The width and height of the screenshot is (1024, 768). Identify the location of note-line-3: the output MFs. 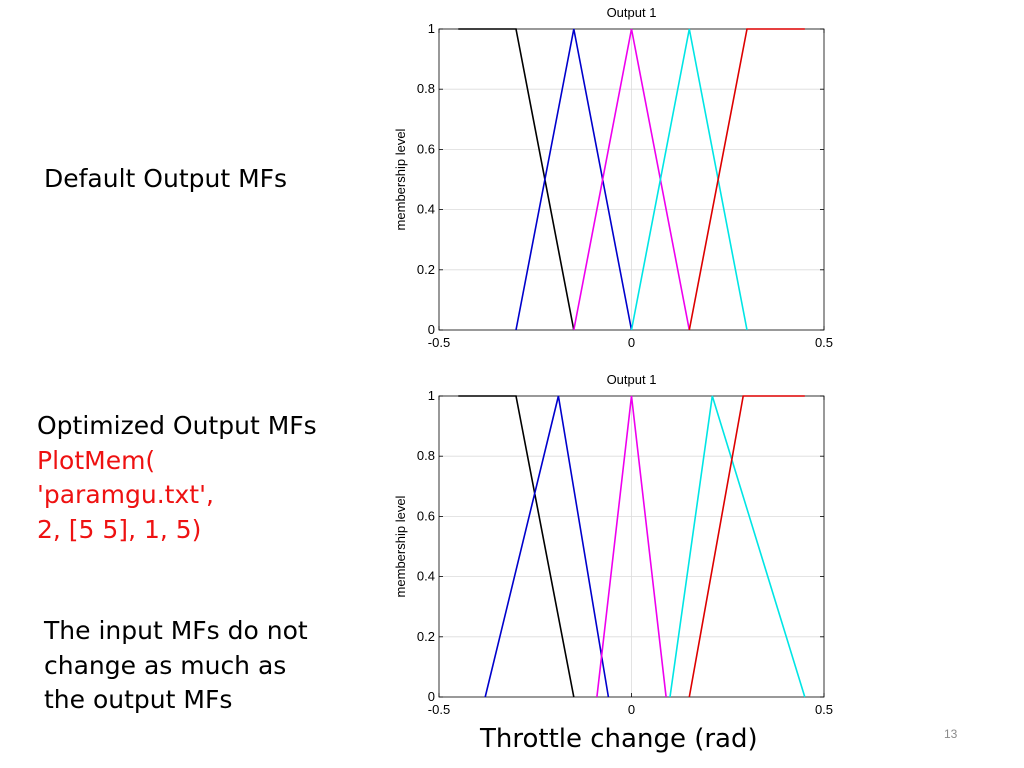
(138, 699).